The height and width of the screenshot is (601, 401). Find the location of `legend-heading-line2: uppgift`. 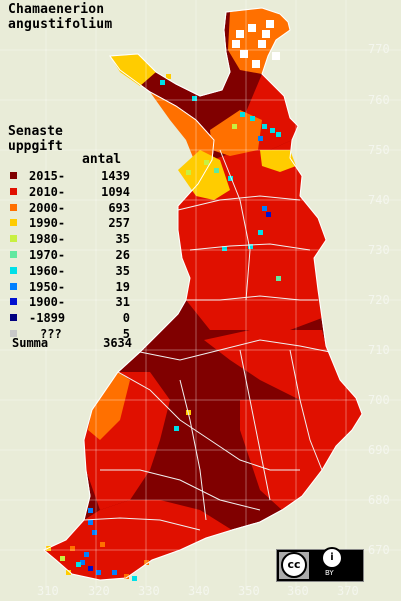

legend-heading-line2: uppgift is located at coordinates (35, 146).